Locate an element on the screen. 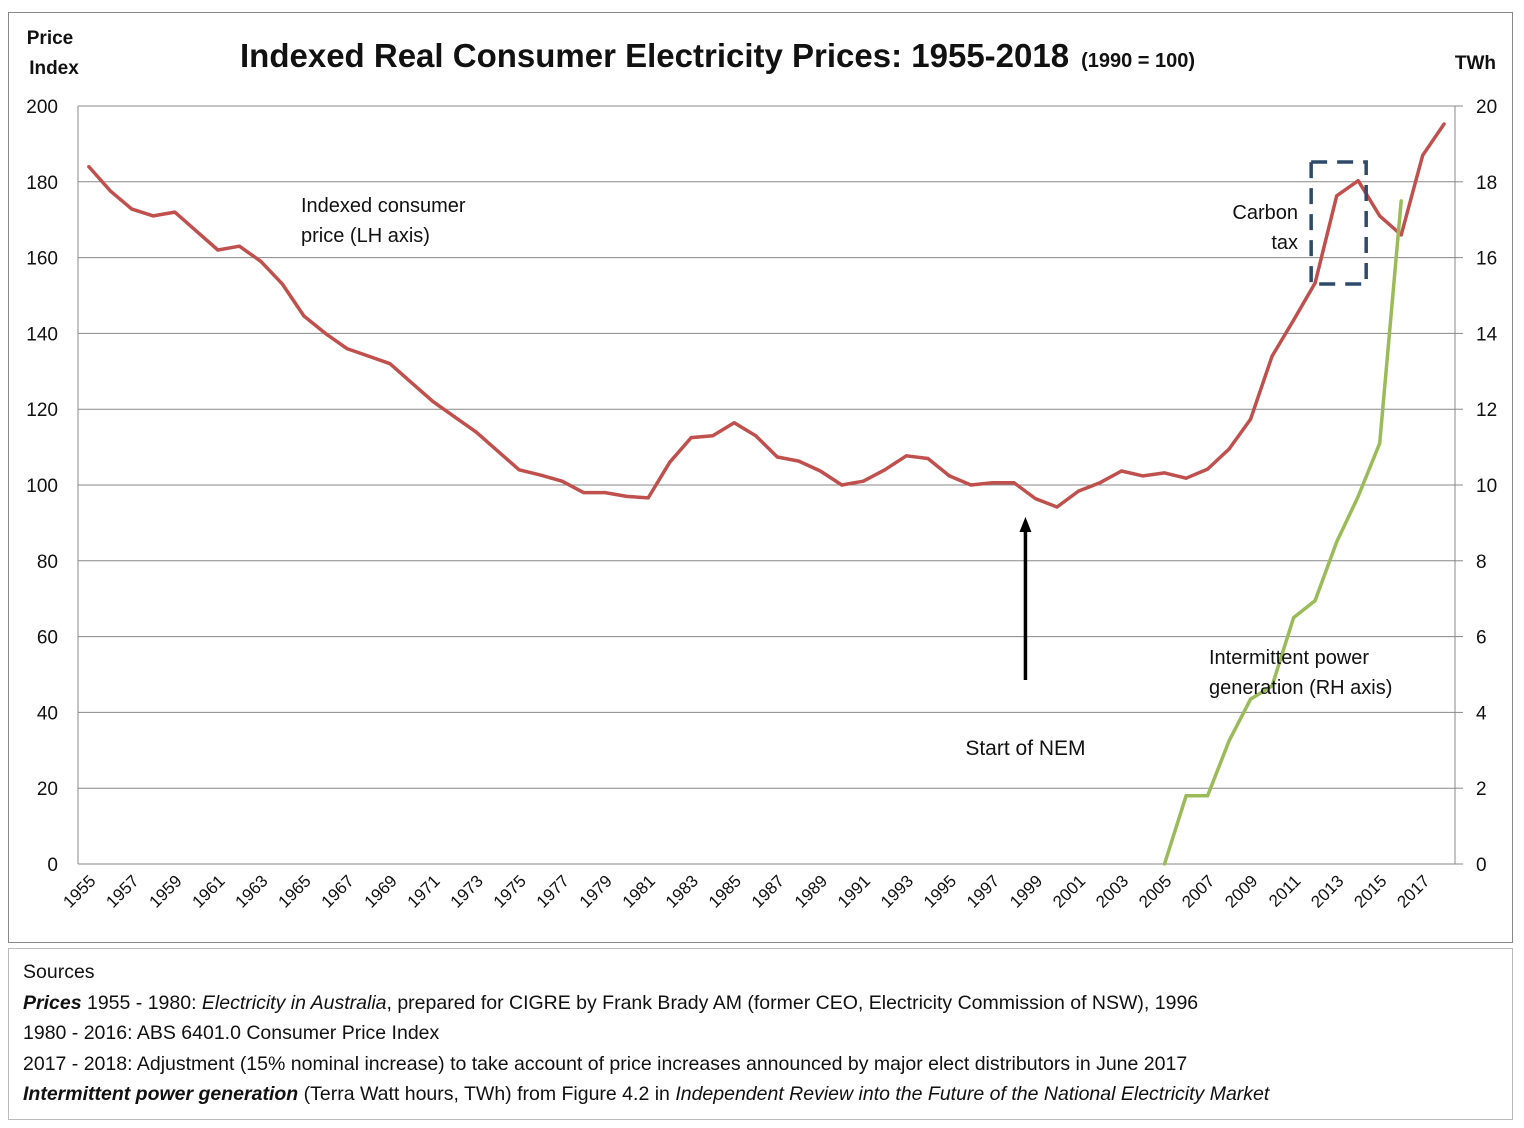 Image resolution: width=1524 pixels, height=1128 pixels. y-tick-left: 200 is located at coordinates (42, 107).